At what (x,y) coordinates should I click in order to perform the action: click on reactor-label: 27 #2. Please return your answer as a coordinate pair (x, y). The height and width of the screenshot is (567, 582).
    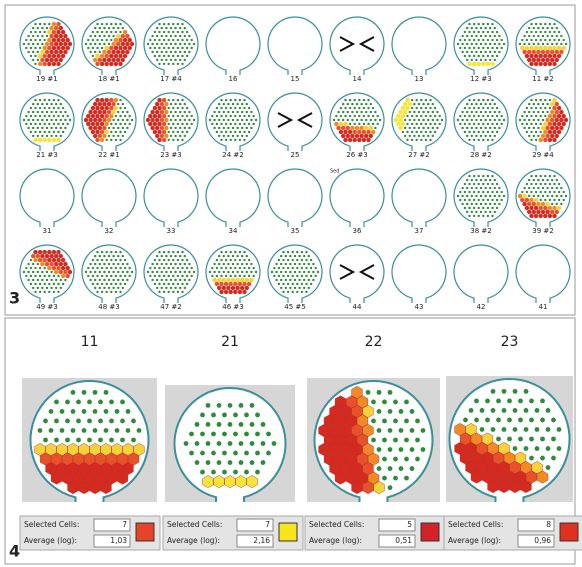
    Looking at the image, I should click on (418, 155).